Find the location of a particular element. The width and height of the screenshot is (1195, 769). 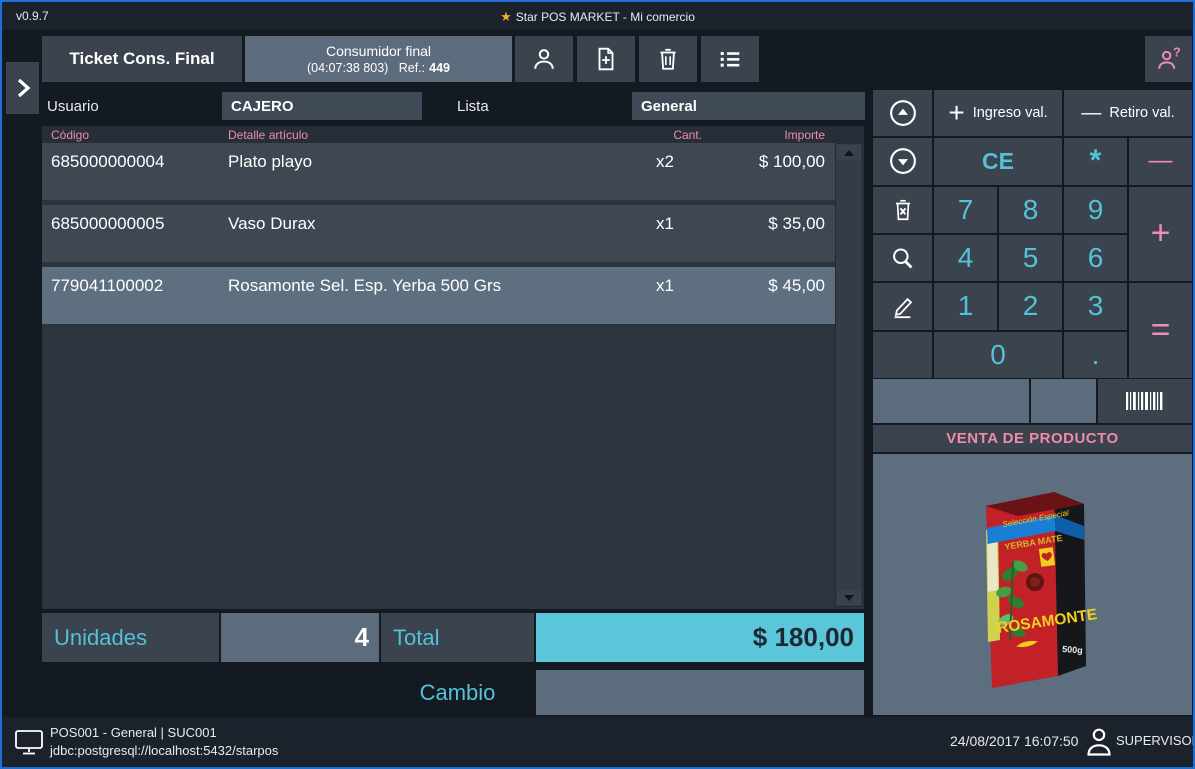

user-field: CAJERO is located at coordinates (322, 106).